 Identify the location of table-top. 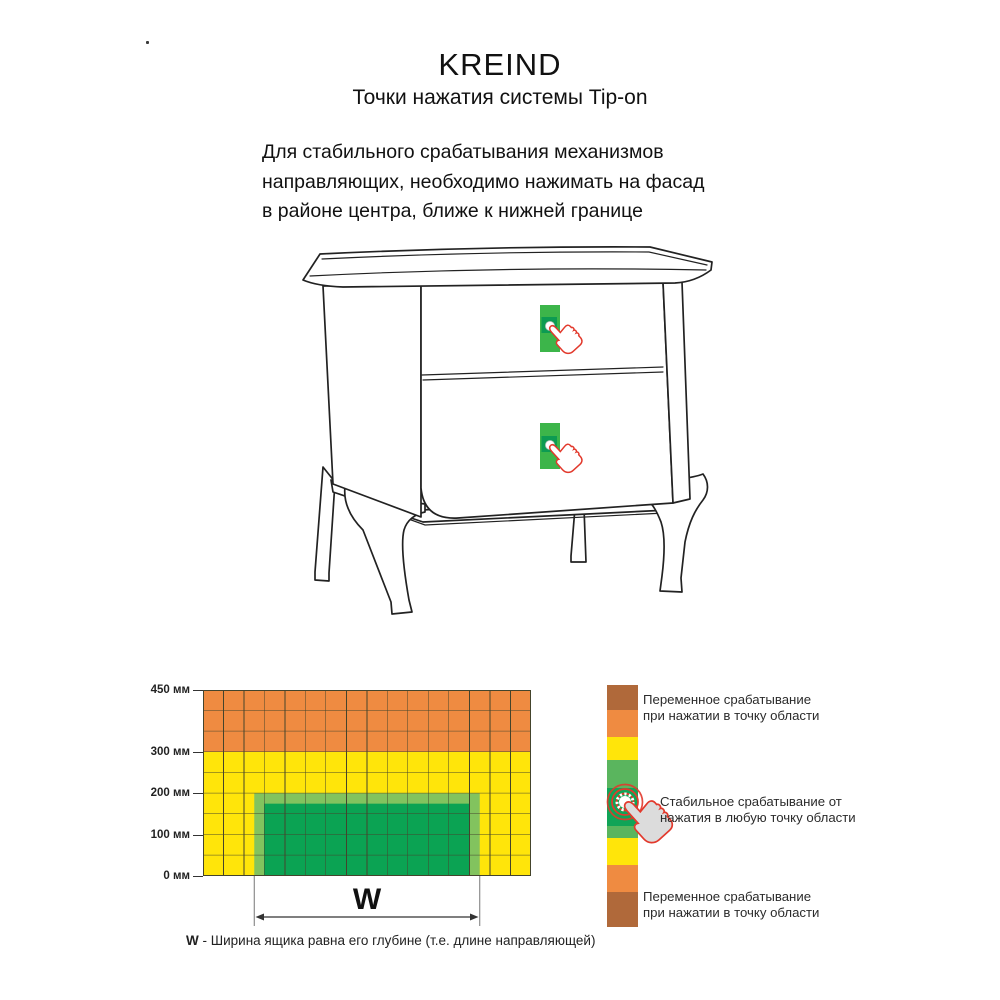
(507, 267).